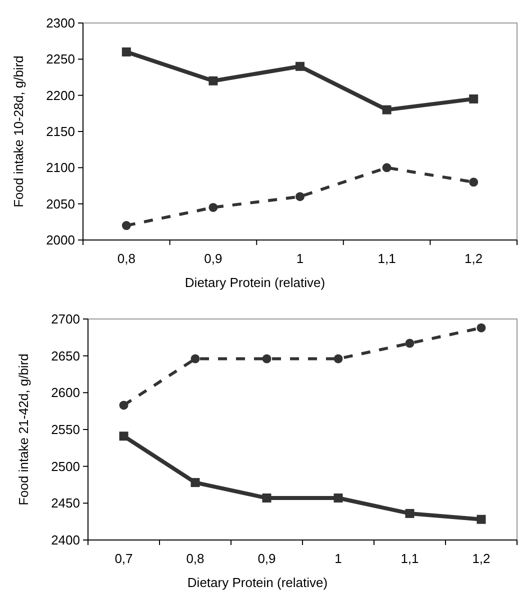 The width and height of the screenshot is (518, 599). Describe the element at coordinates (60, 59) in the screenshot. I see `y-tick-label: 2250` at that location.